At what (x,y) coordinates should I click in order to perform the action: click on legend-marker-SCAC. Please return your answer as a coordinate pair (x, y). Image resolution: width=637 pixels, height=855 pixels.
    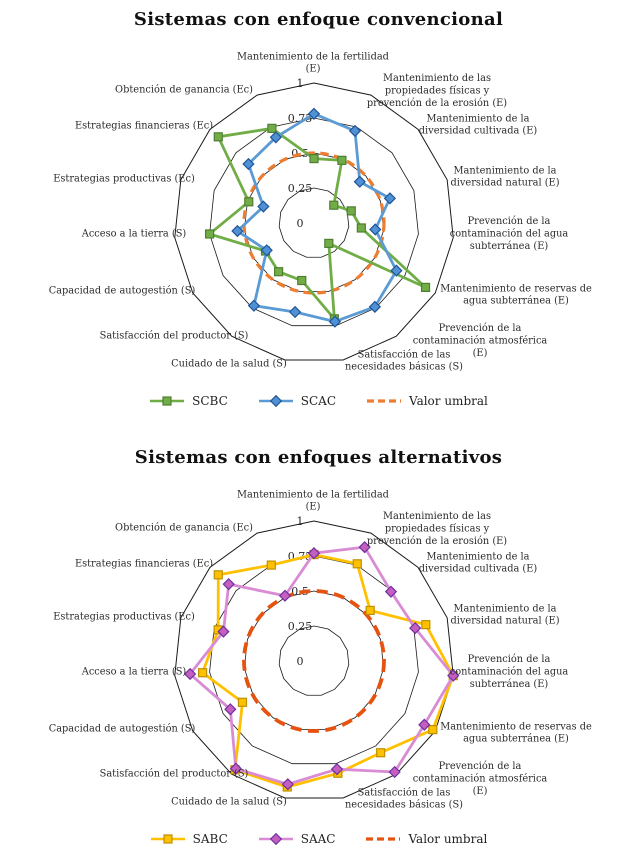
    Looking at the image, I should click on (275, 401).